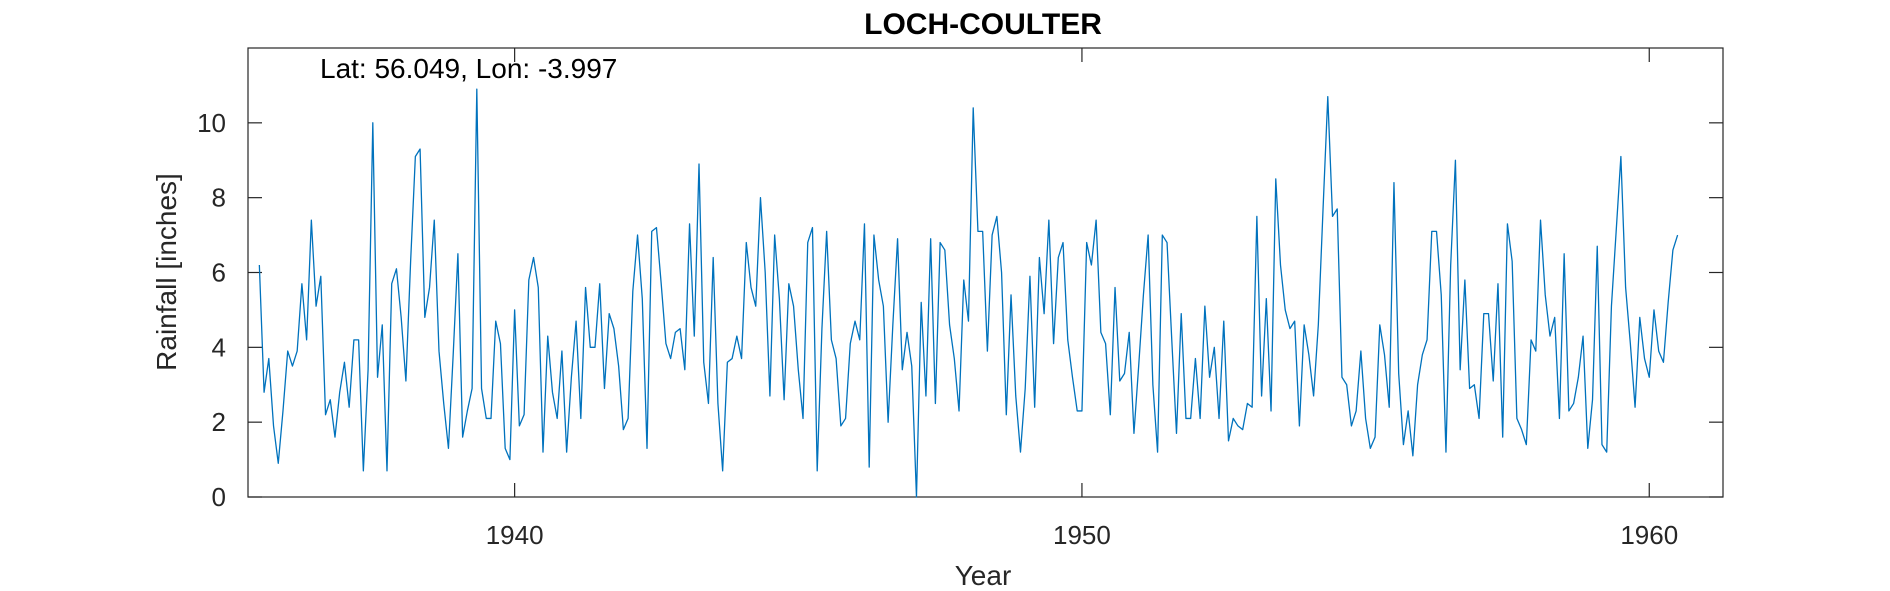 Image resolution: width=1890 pixels, height=591 pixels. I want to click on x-tick-label: 1940, so click(515, 535).